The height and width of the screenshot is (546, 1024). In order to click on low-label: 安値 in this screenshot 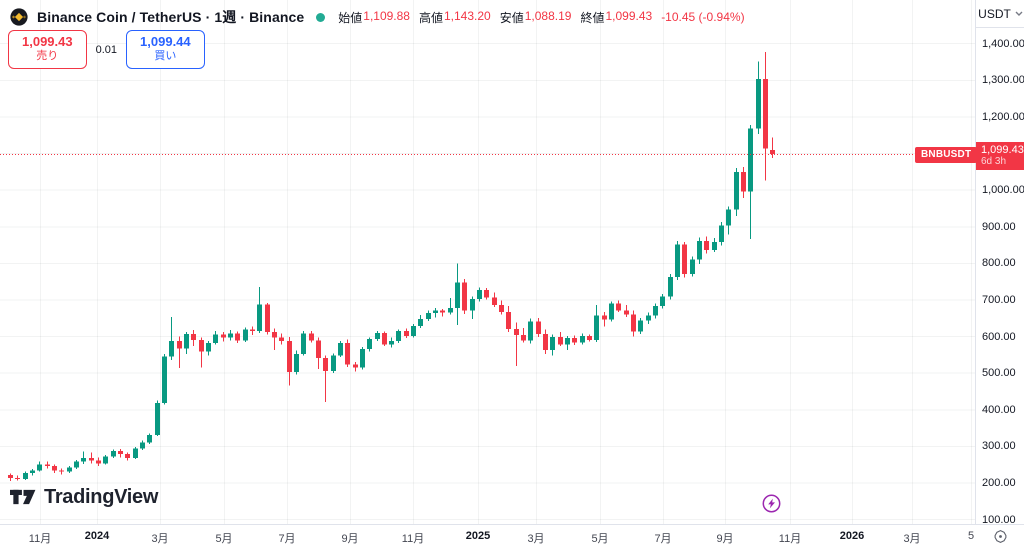, I will do `click(511, 17)`.